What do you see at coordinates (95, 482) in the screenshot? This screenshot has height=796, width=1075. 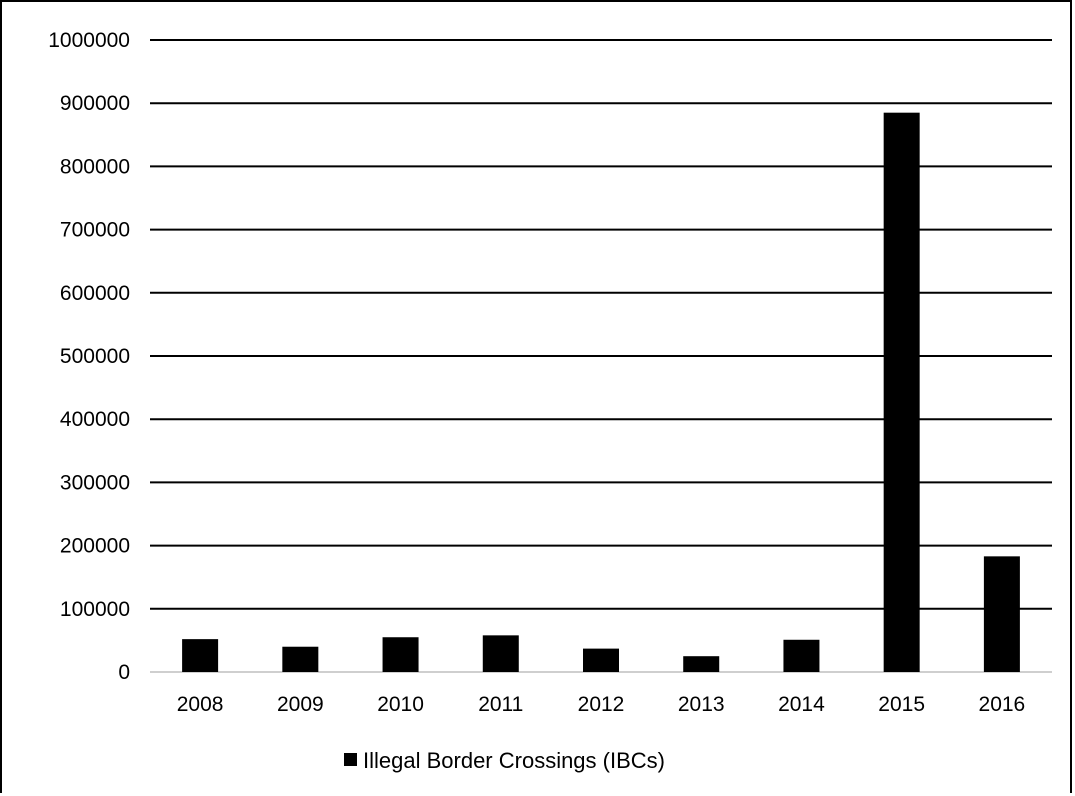 I see `y-tick-label: 300000` at bounding box center [95, 482].